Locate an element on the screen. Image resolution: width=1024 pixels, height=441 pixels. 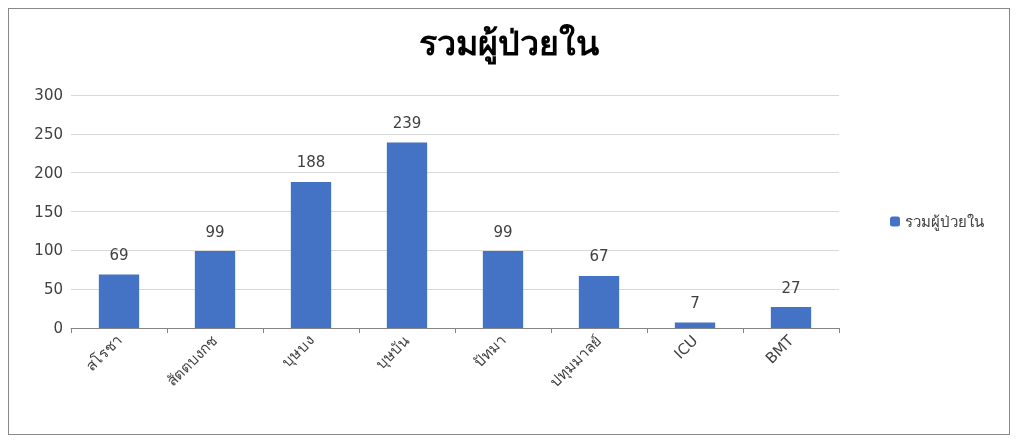
x-tick-label: ICU is located at coordinates (686, 347).